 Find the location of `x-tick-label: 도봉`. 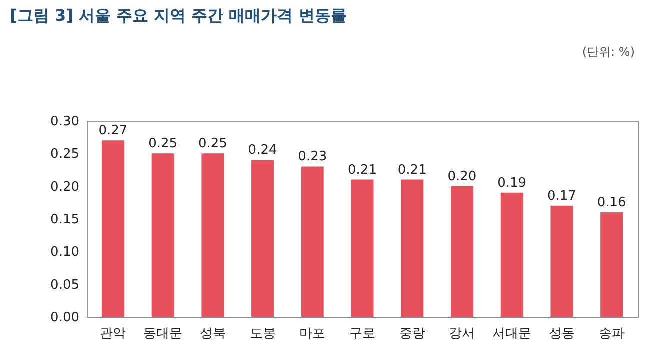

x-tick-label: 도봉 is located at coordinates (263, 334).